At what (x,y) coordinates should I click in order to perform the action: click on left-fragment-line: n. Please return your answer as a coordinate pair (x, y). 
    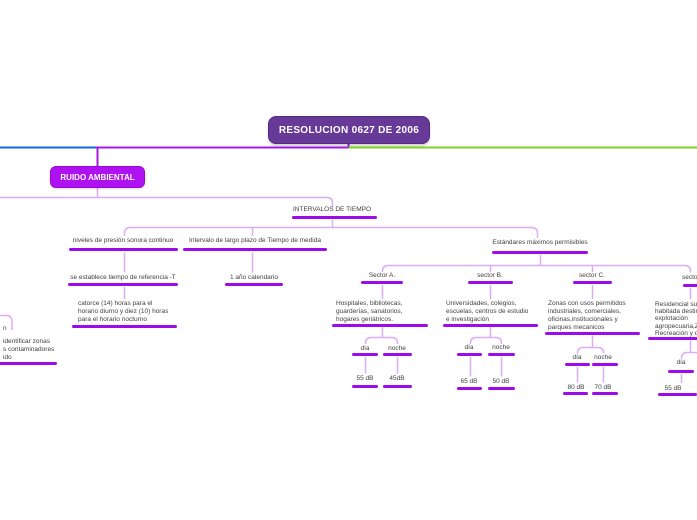
    Looking at the image, I should click on (5, 328).